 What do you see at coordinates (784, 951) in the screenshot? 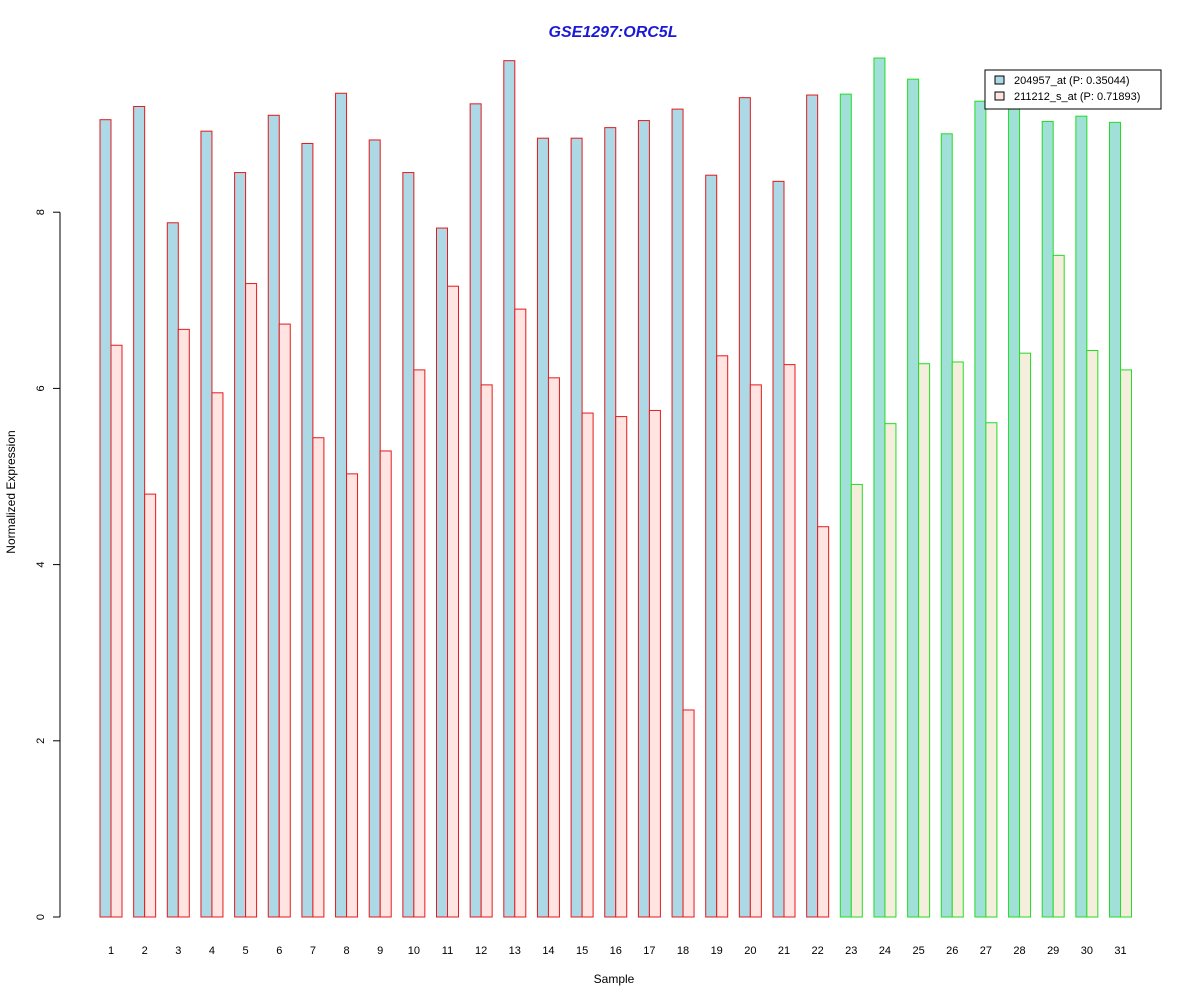
I see `x-tick-label: 21` at bounding box center [784, 951].